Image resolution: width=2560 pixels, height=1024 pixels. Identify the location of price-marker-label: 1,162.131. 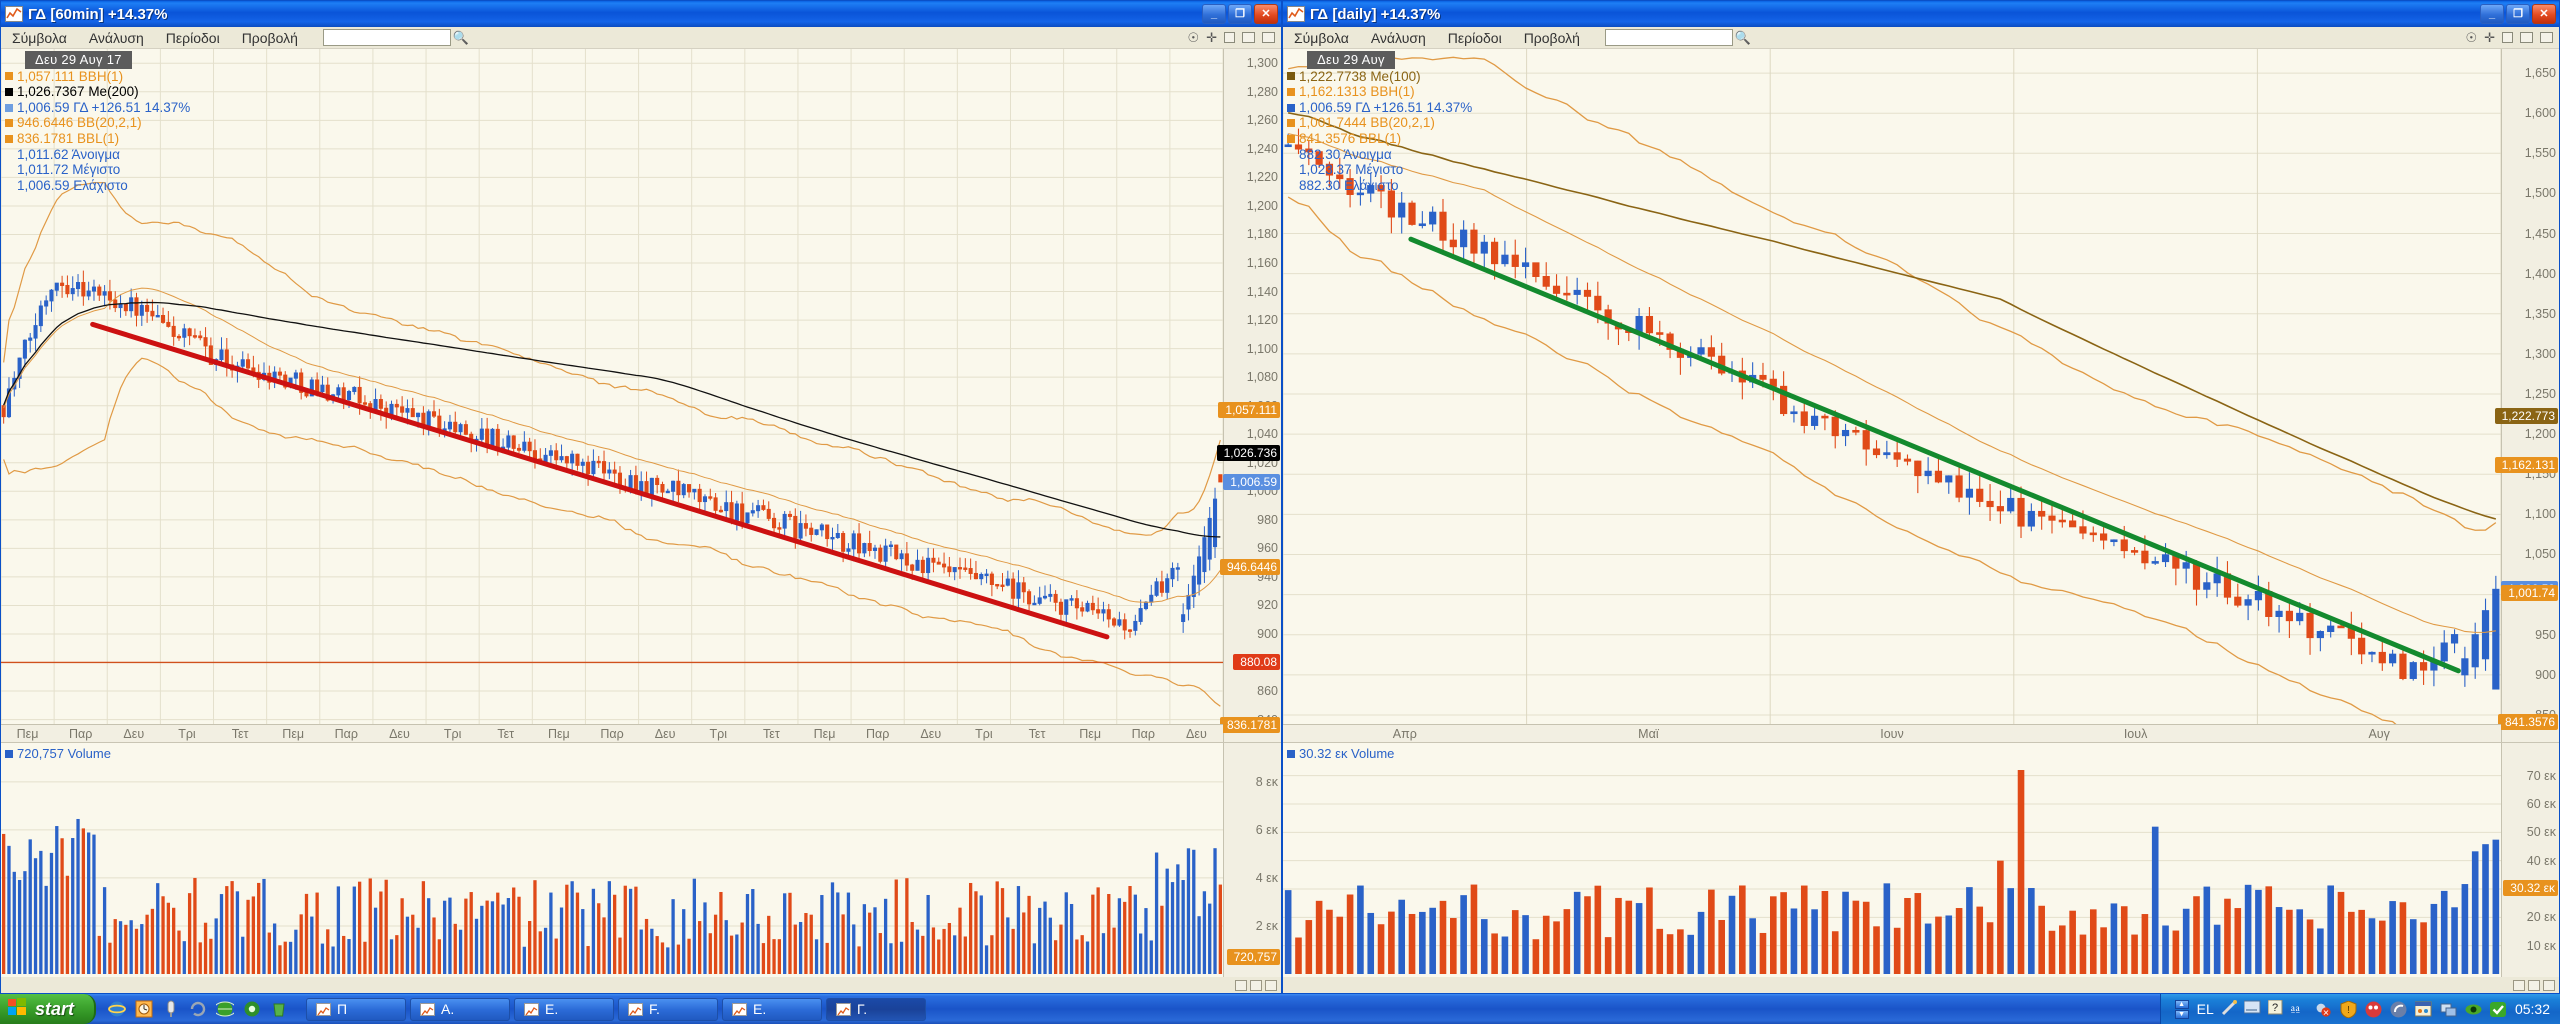
(2526, 464).